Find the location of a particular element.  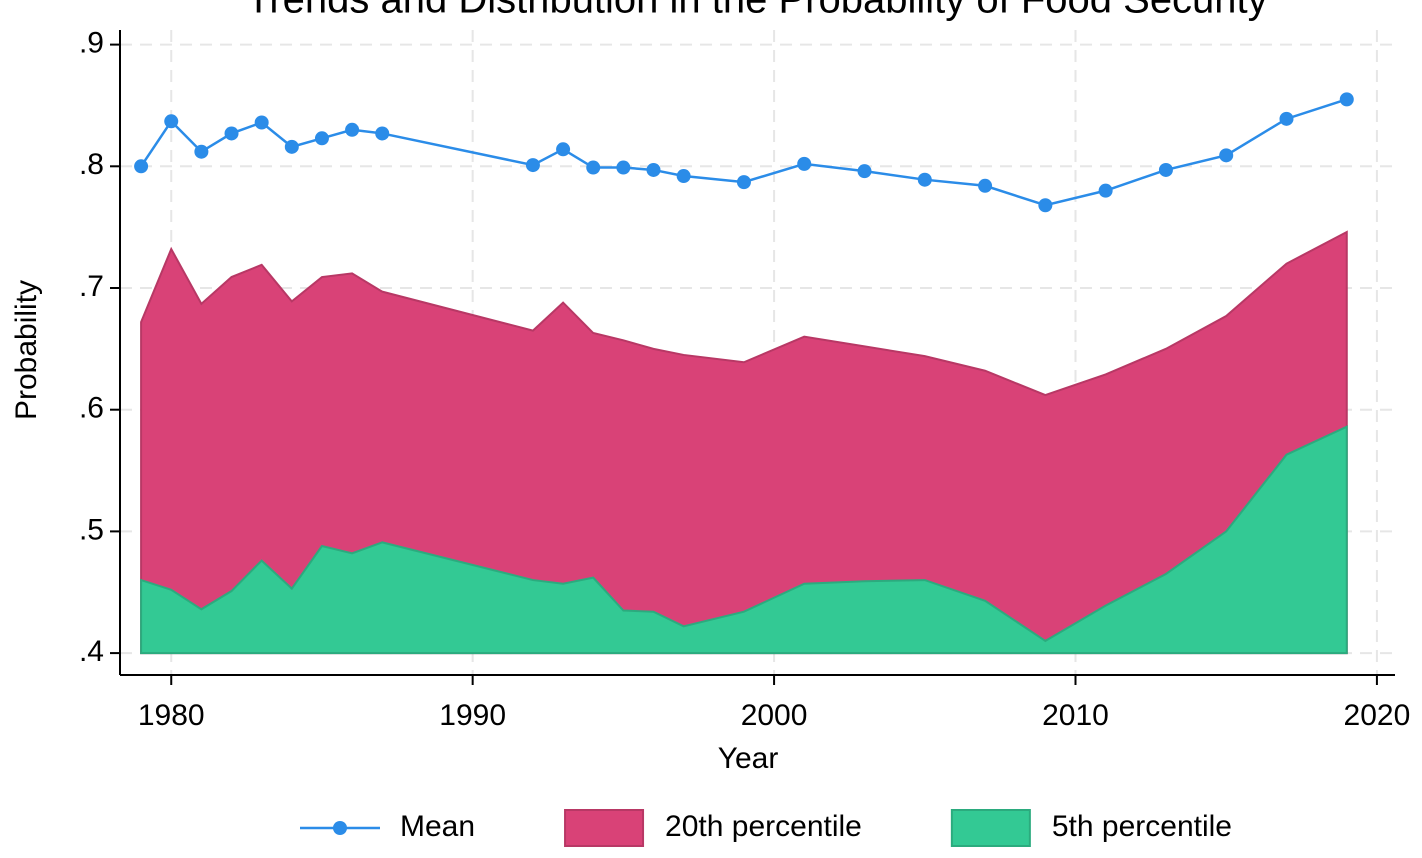

x-tick-label: 1980 is located at coordinates (171, 715).